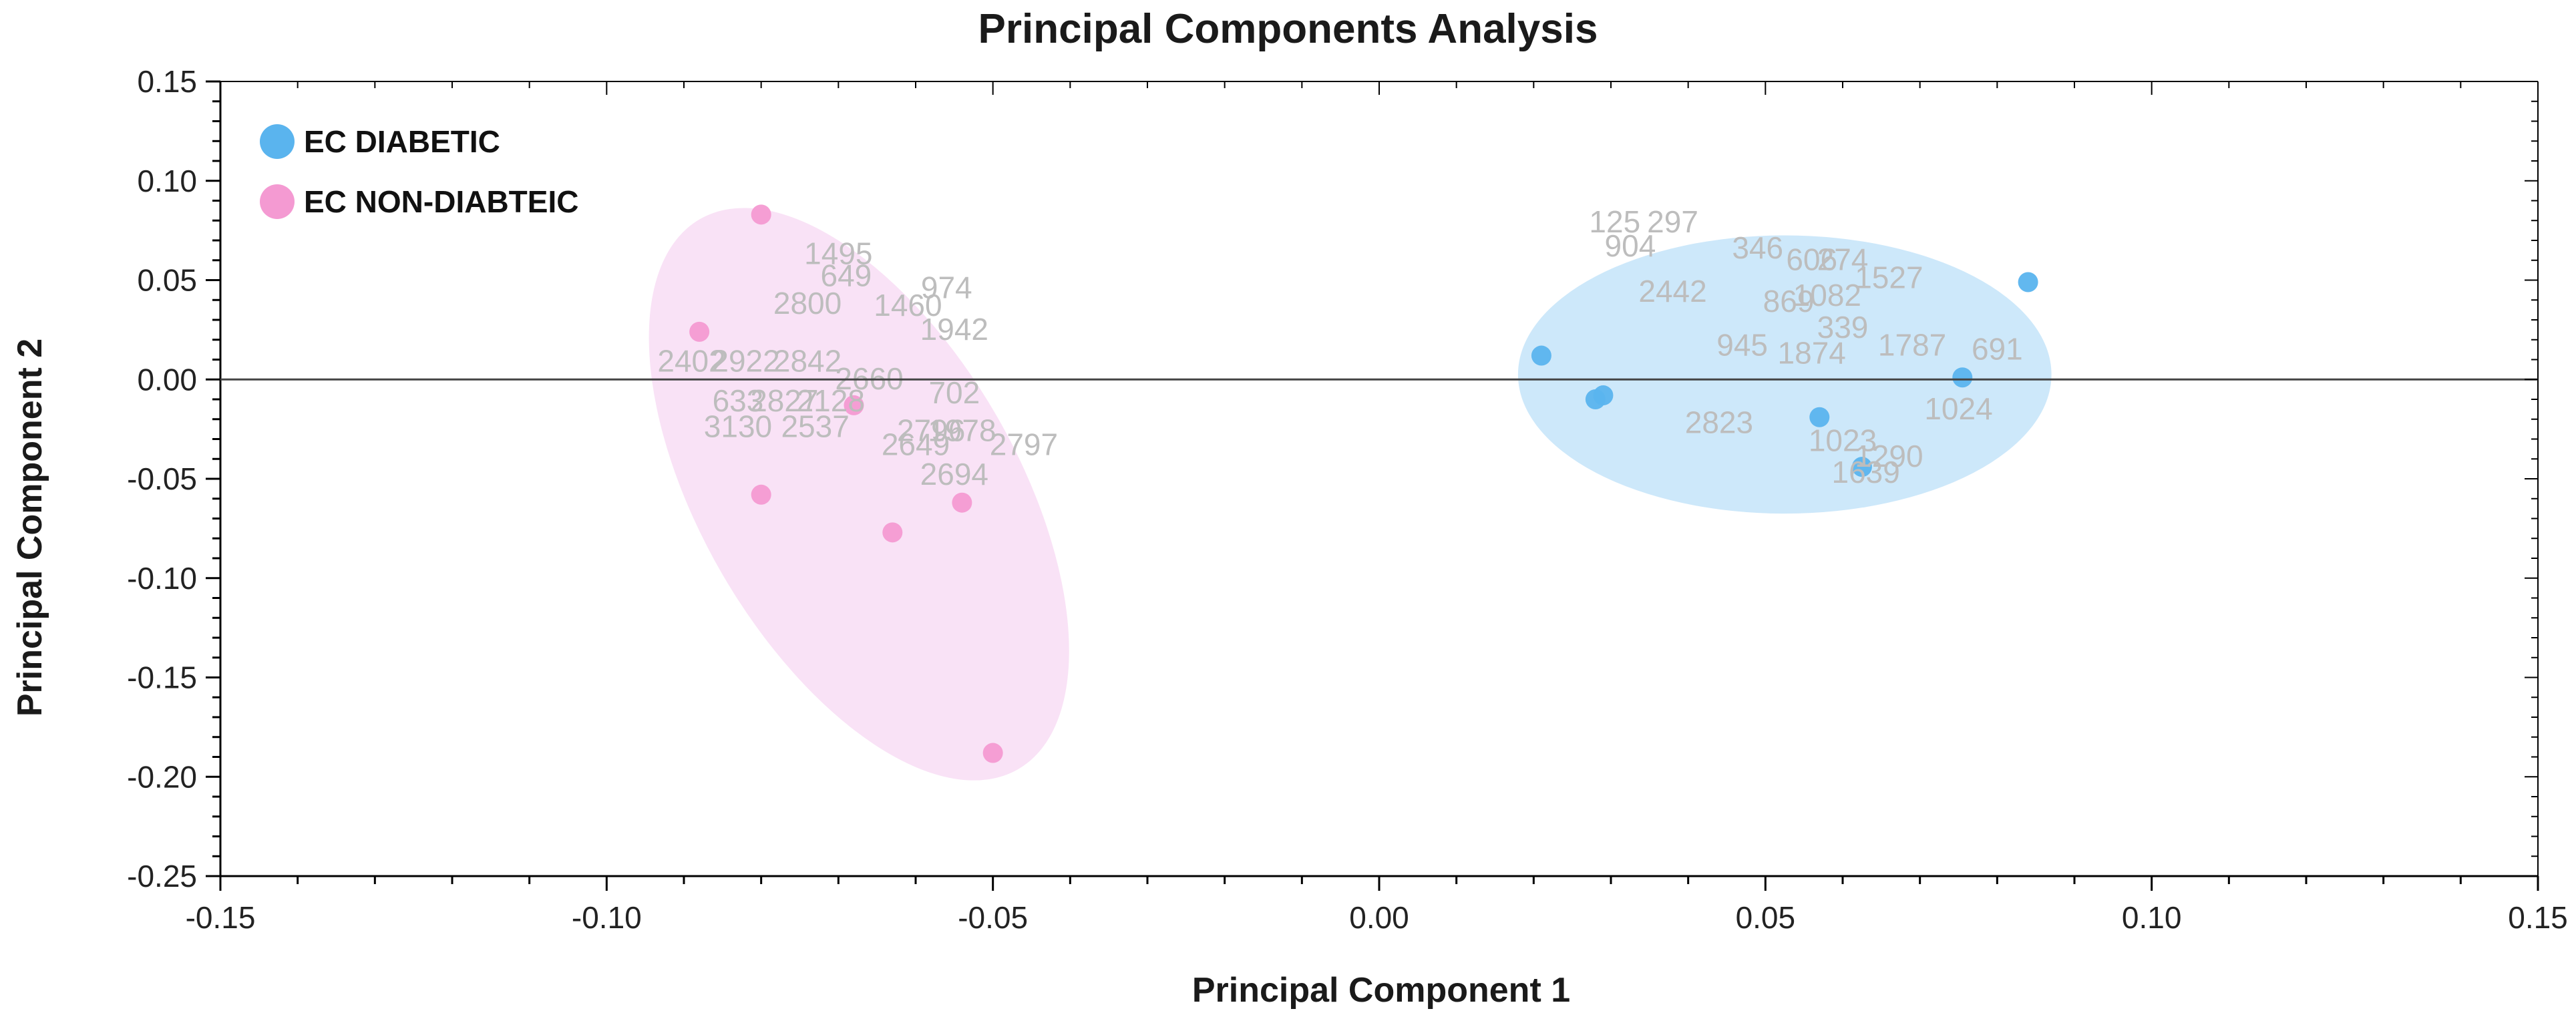  I want to click on y-tick-label: 0.05, so click(167, 280).